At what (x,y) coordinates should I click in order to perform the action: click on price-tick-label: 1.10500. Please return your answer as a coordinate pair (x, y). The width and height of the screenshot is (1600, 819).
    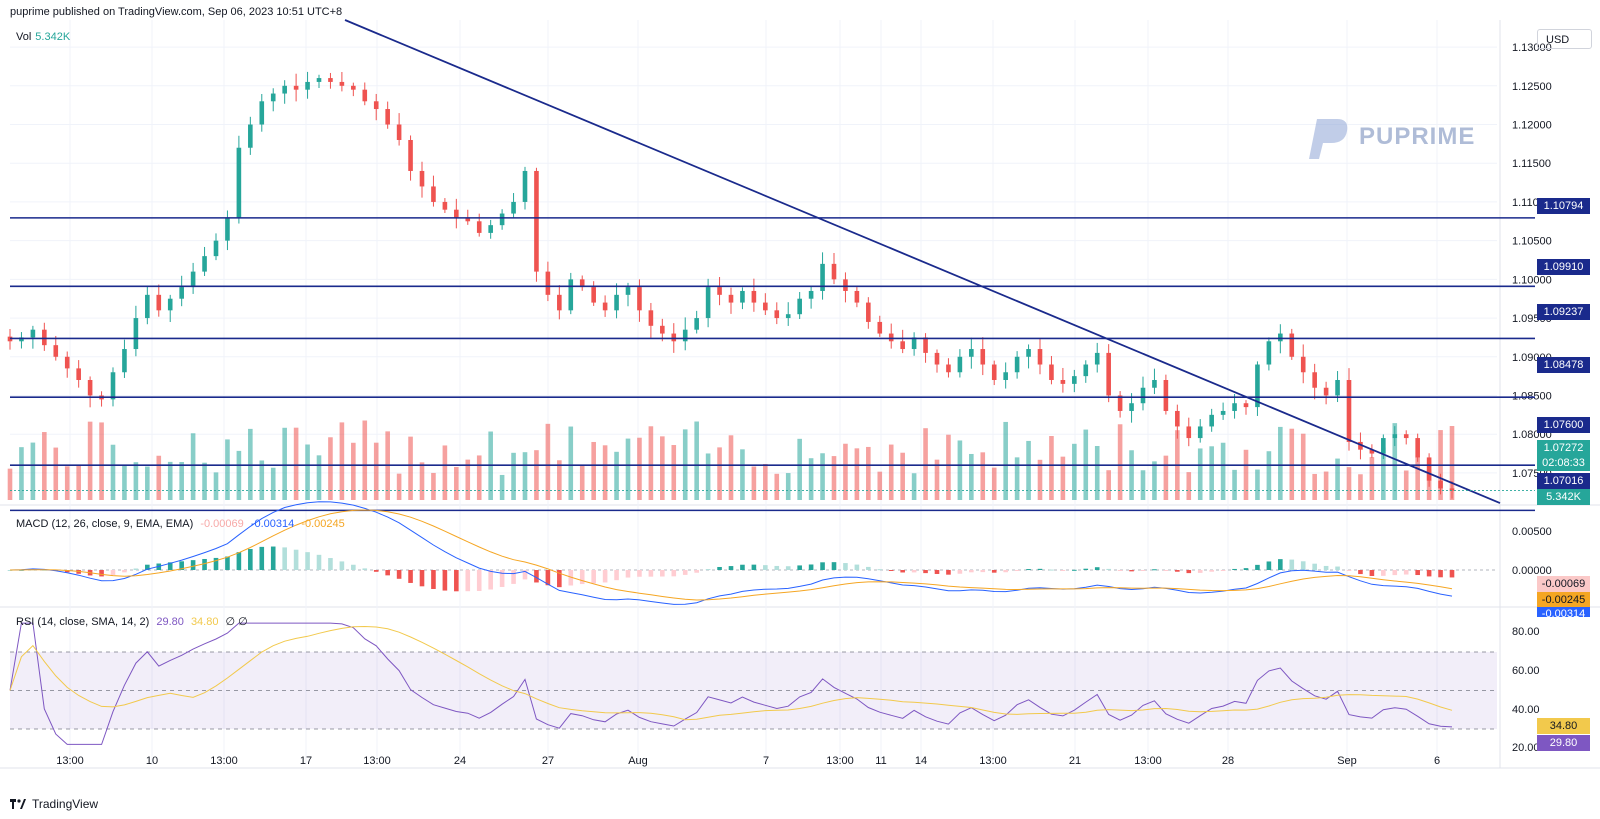
    Looking at the image, I should click on (1532, 242).